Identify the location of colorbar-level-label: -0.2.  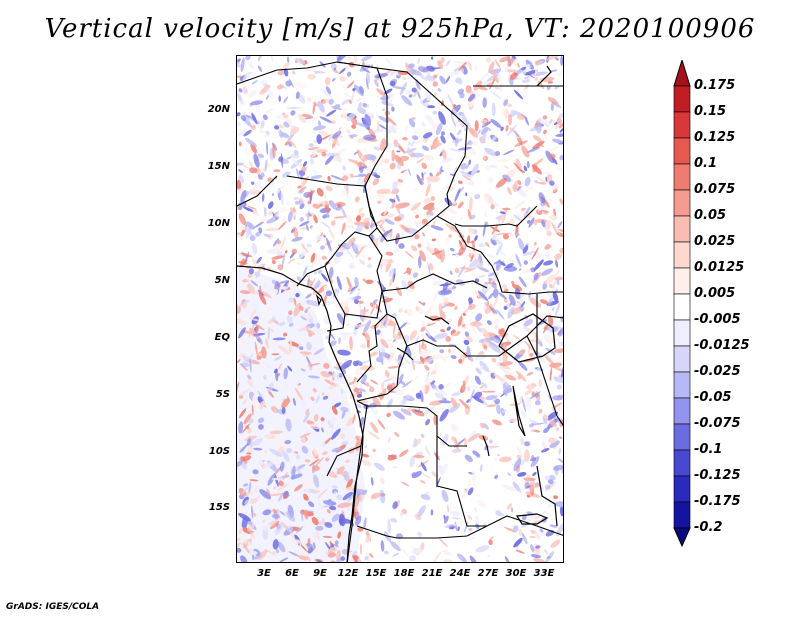
(708, 527).